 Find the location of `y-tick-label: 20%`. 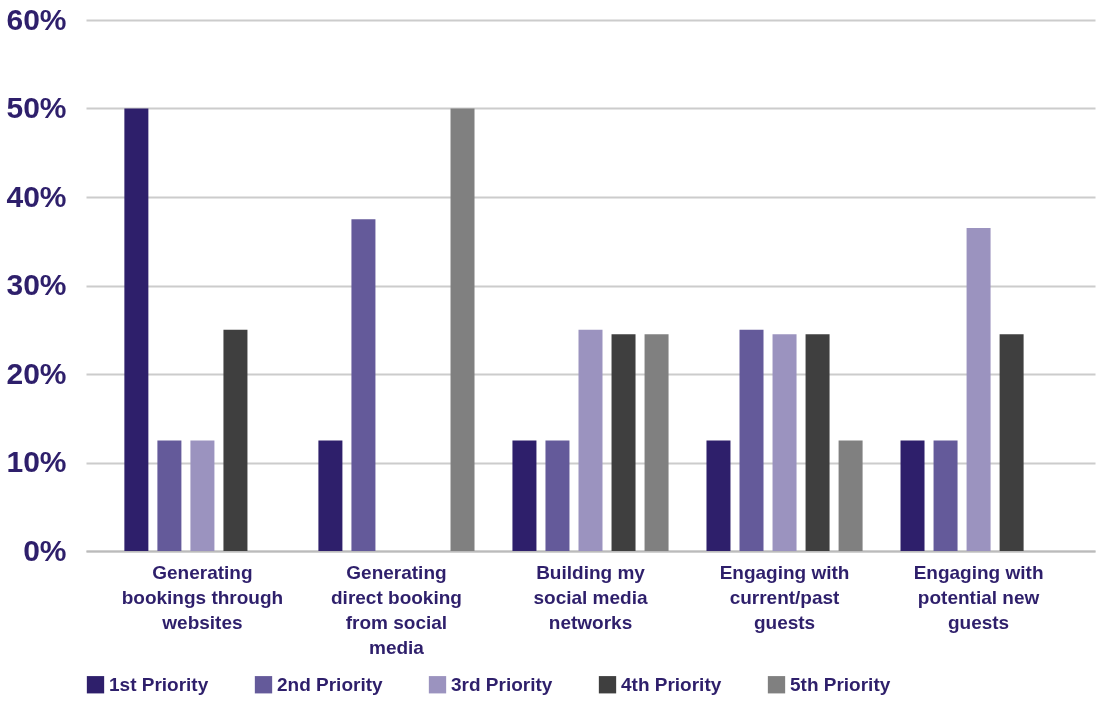

y-tick-label: 20% is located at coordinates (36, 373).